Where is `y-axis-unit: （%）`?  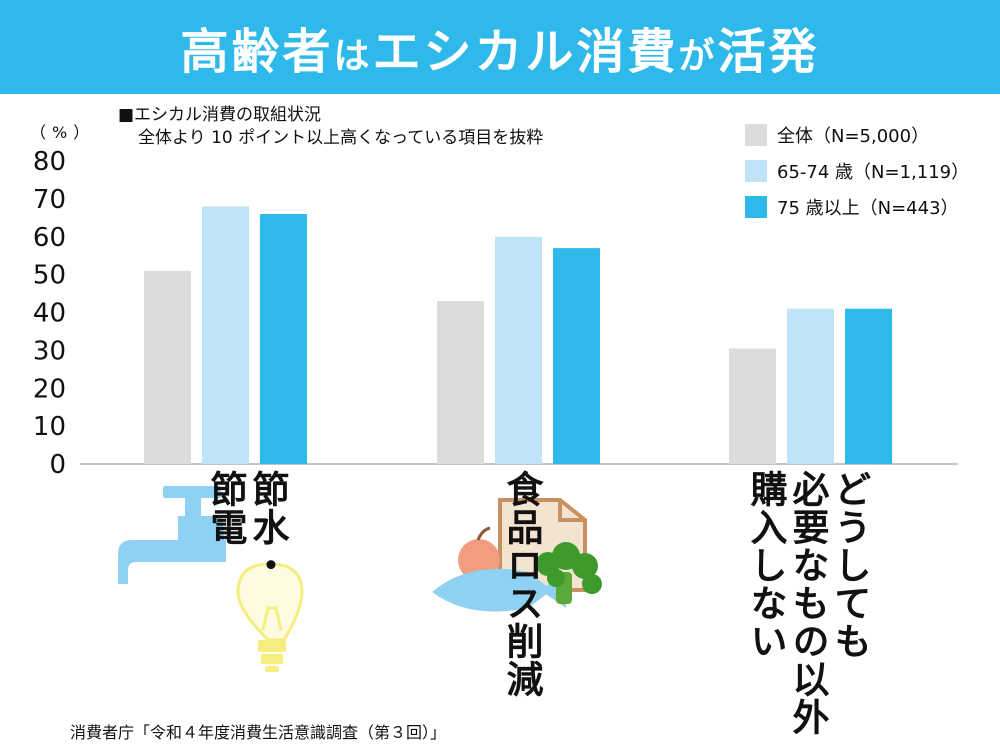 y-axis-unit: （%） is located at coordinates (63, 132).